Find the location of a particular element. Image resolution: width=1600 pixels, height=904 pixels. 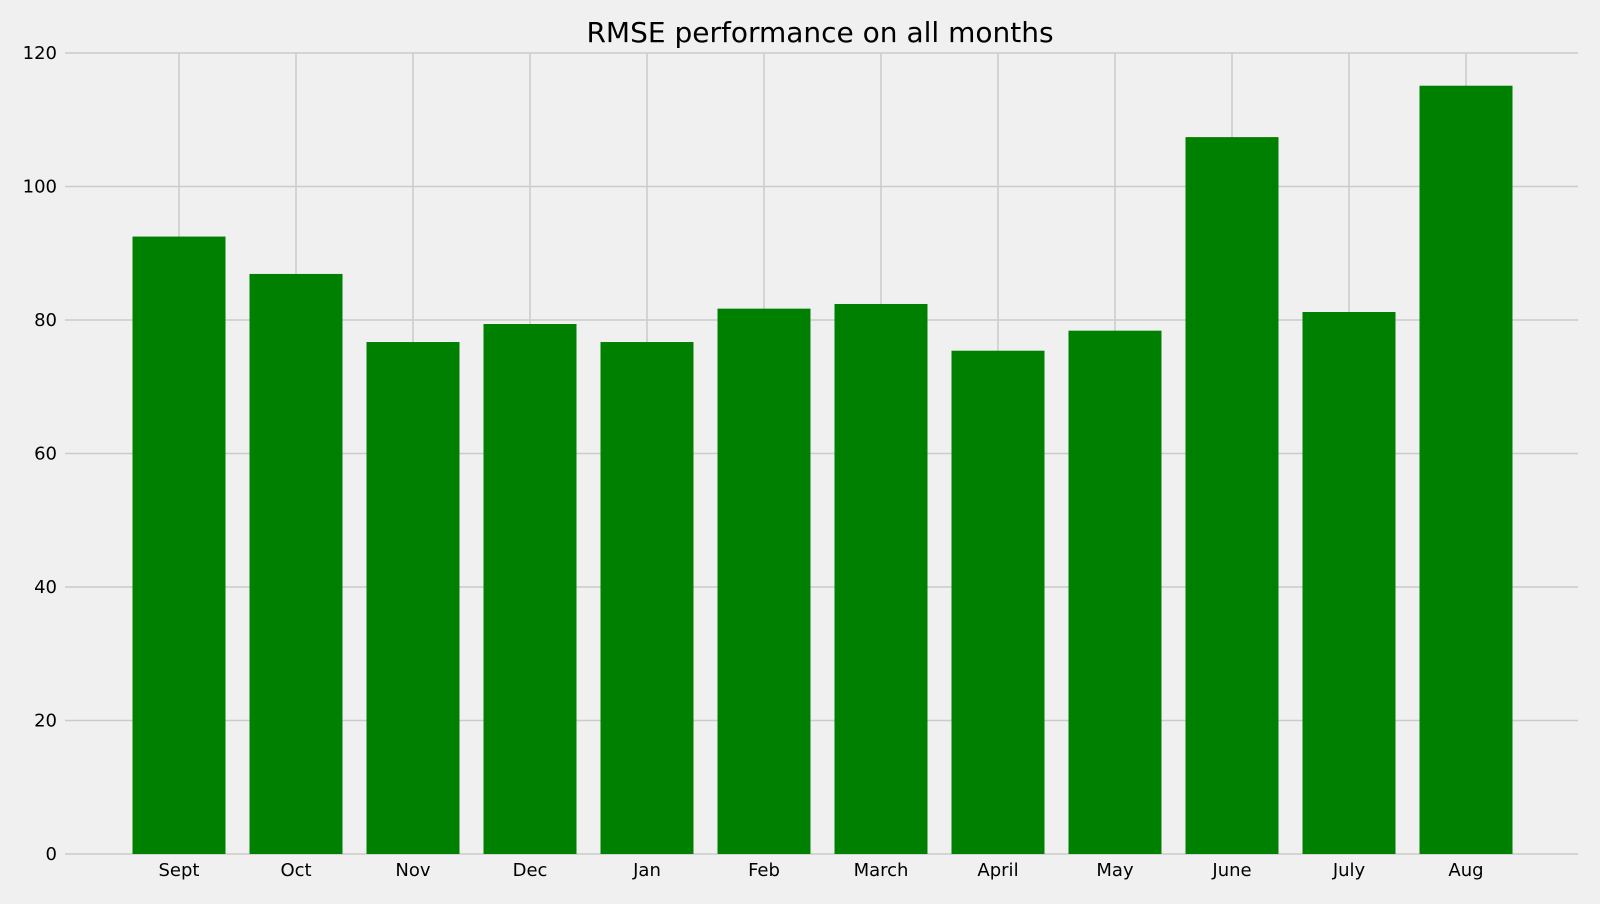

x-tick-label: Sept is located at coordinates (179, 870).